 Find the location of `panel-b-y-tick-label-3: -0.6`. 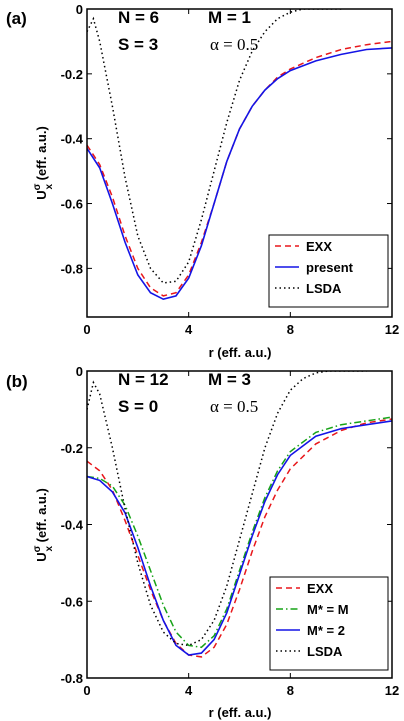

panel-b-y-tick-label-3: -0.6 is located at coordinates (72, 601).